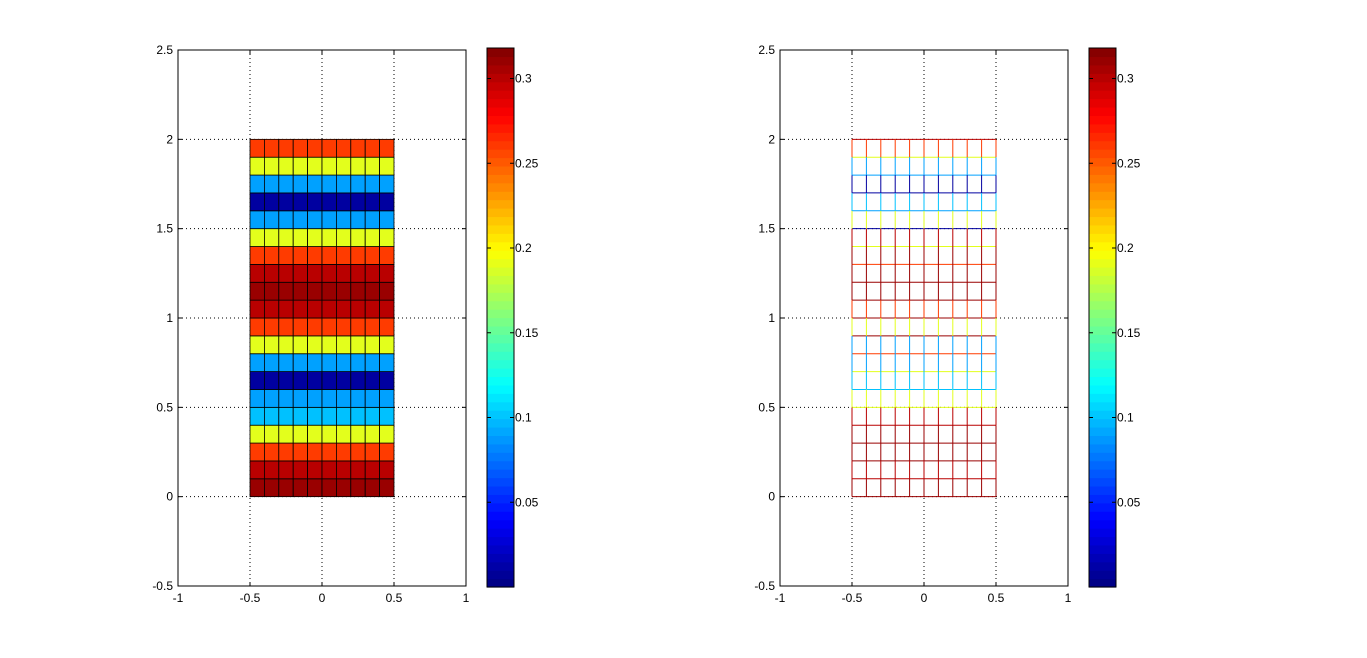 This screenshot has height=658, width=1367. What do you see at coordinates (527, 333) in the screenshot?
I see `colorbar-tick-label: 0.15` at bounding box center [527, 333].